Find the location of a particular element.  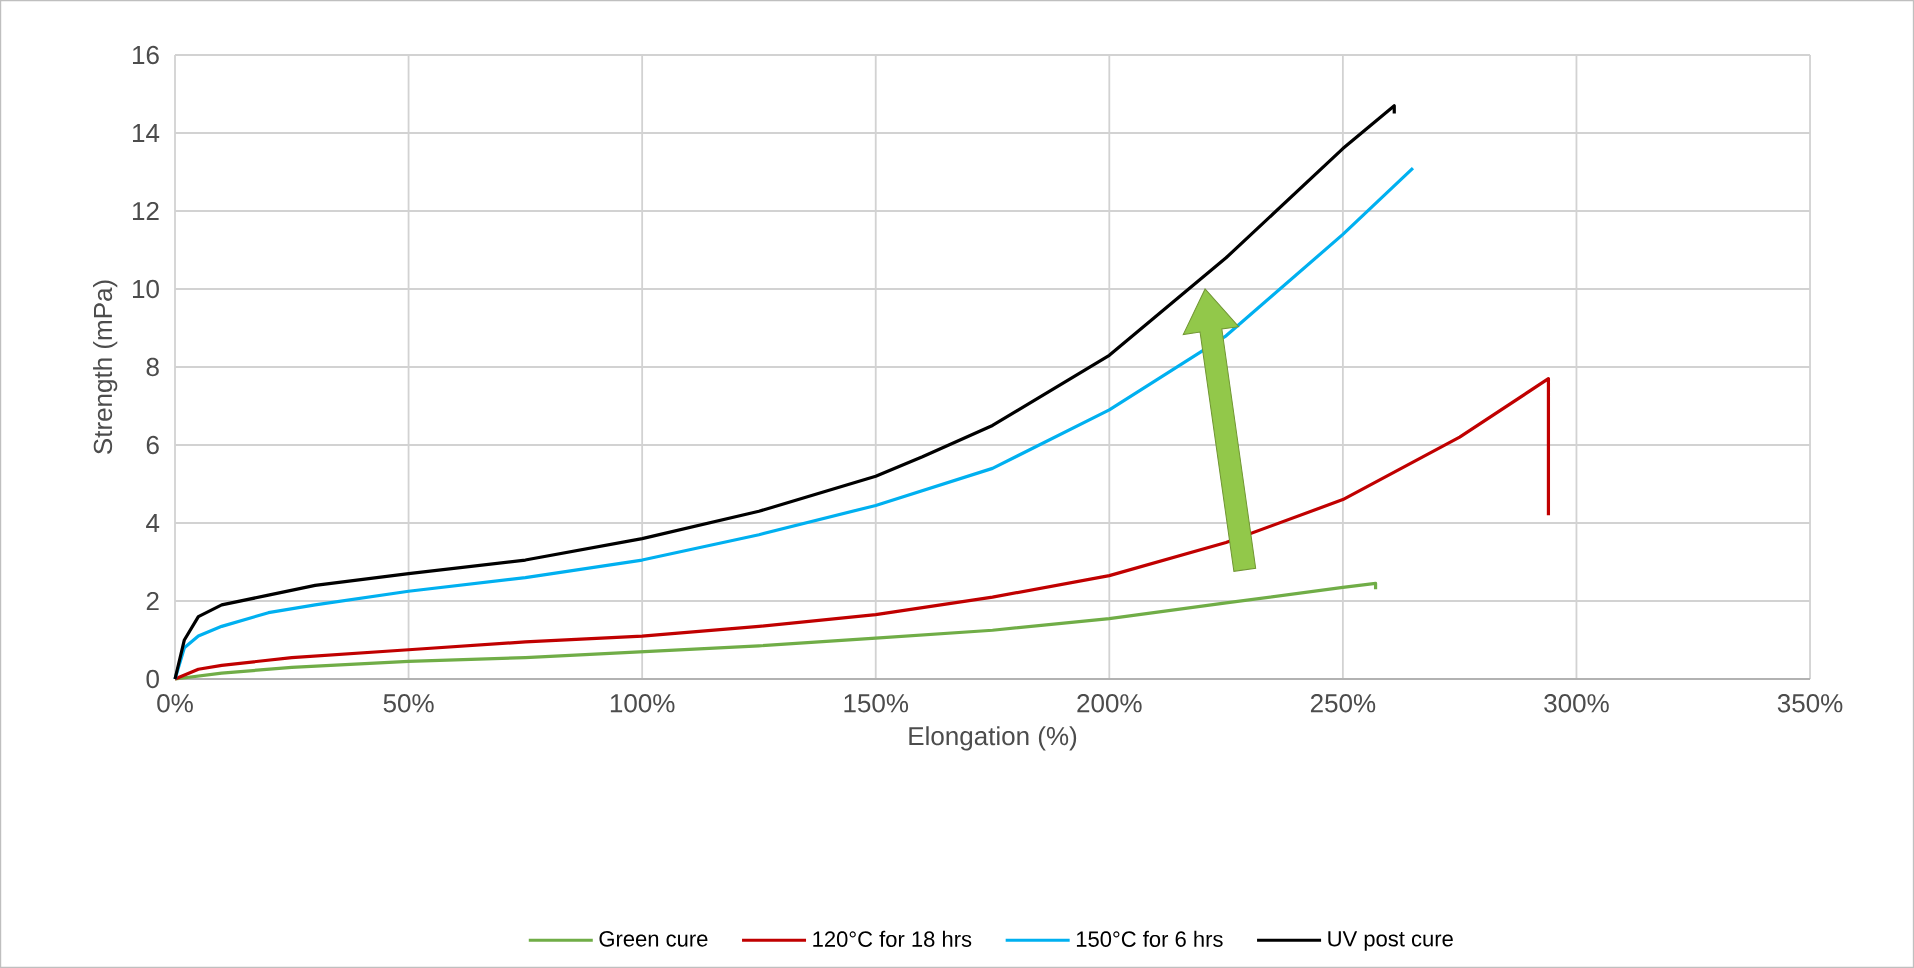

legend-label: Green cure is located at coordinates (653, 939).